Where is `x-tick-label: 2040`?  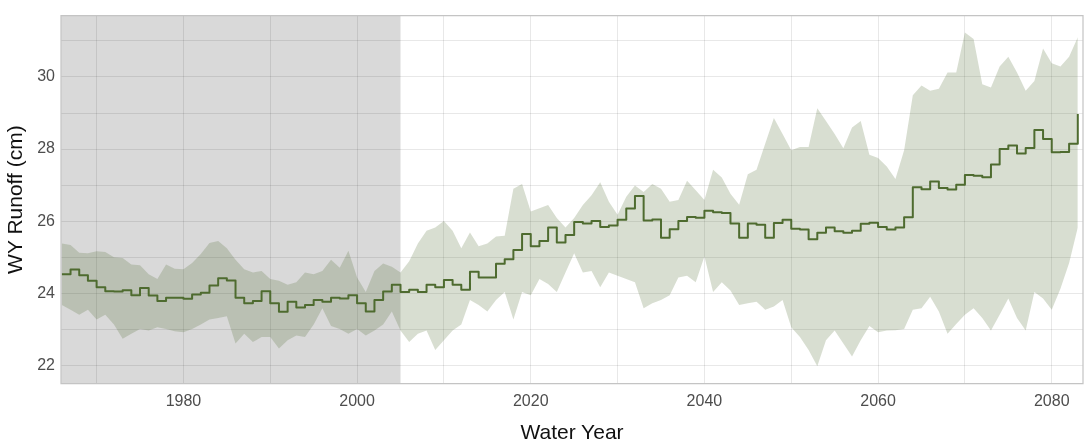
x-tick-label: 2040 is located at coordinates (704, 400).